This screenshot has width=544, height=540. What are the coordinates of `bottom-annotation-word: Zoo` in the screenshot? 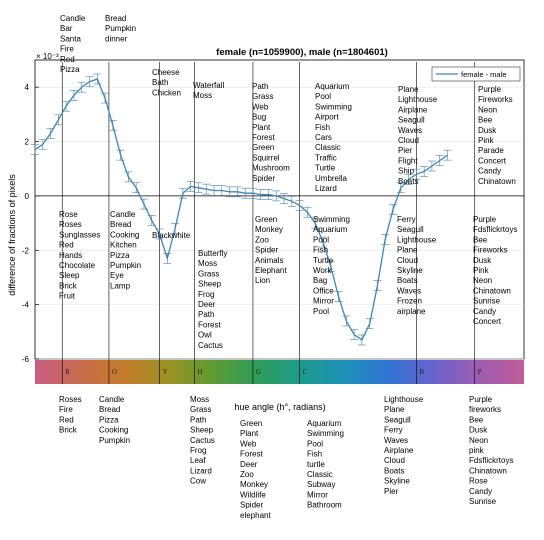 It's located at (247, 474).